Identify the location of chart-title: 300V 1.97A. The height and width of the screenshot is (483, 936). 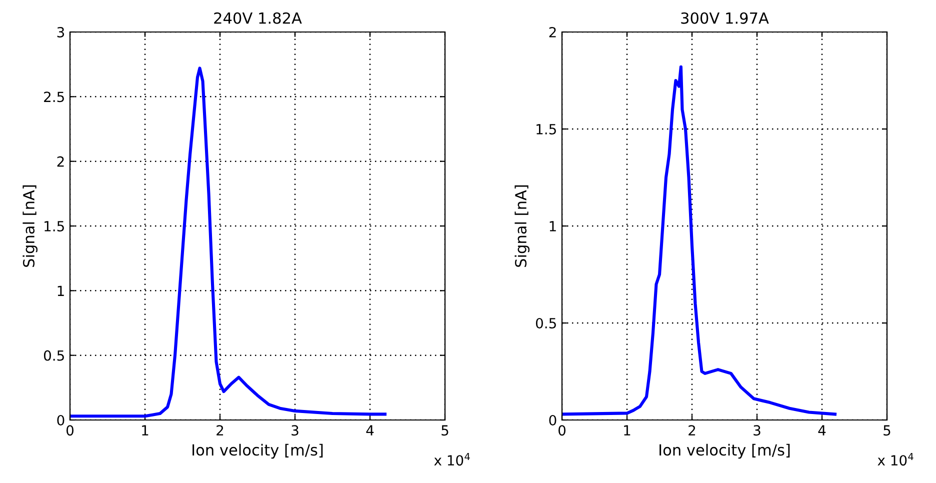
(725, 18).